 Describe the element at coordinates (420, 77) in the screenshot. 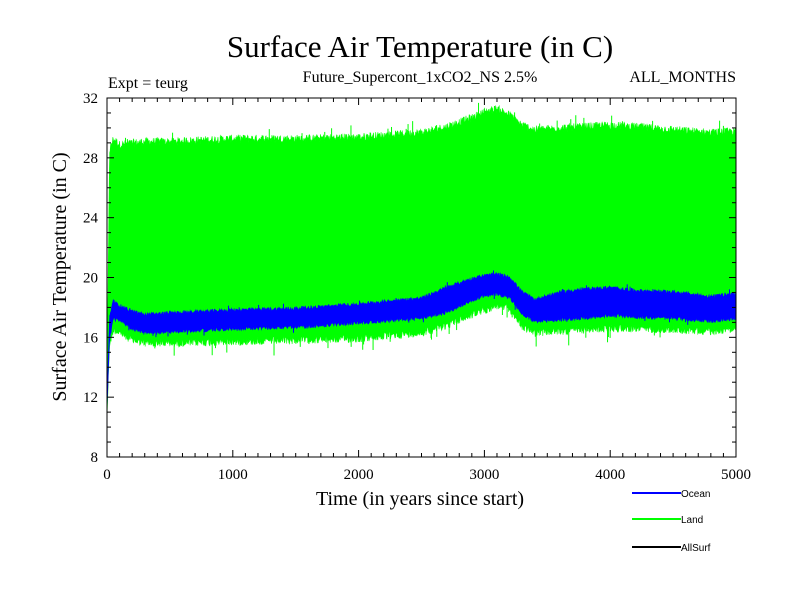

I see `chart-subtitle: Future_Supercont_1xCO2_NS 2.5%` at that location.